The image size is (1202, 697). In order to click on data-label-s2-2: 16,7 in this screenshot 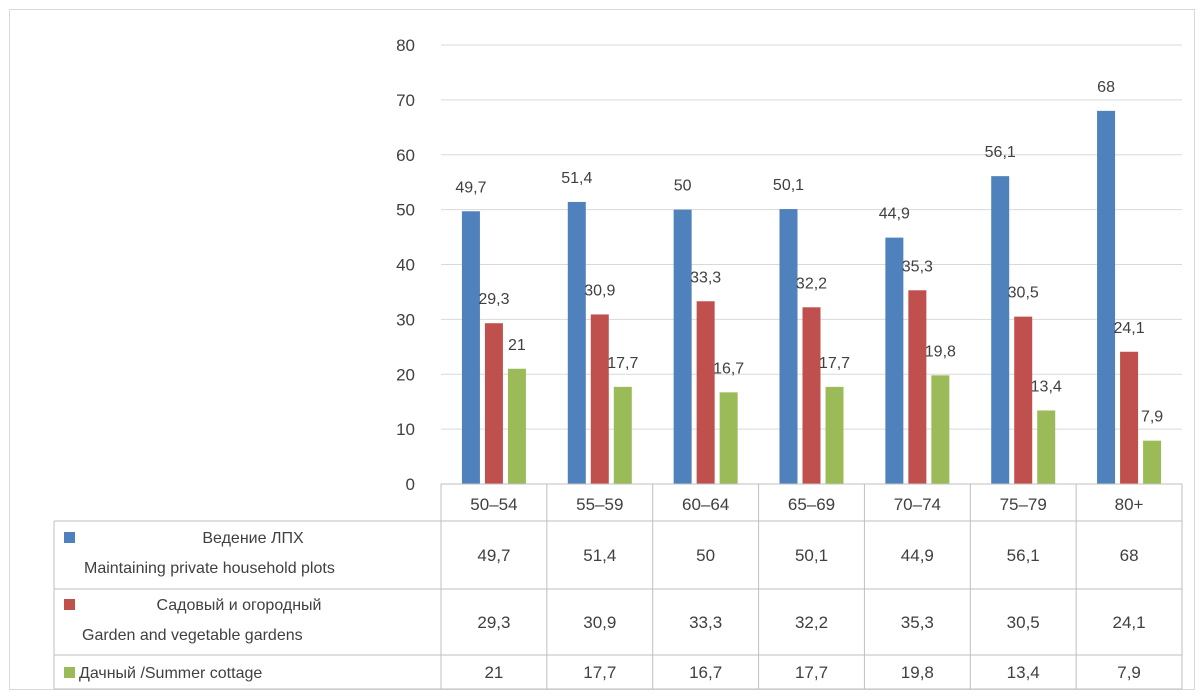, I will do `click(728, 368)`.